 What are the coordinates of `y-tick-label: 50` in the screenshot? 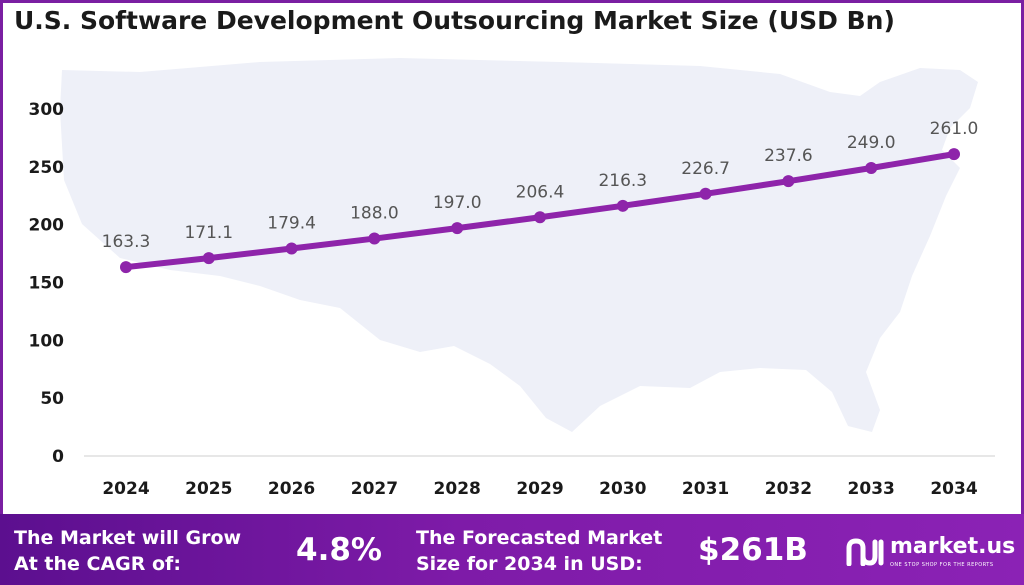 It's located at (52, 399).